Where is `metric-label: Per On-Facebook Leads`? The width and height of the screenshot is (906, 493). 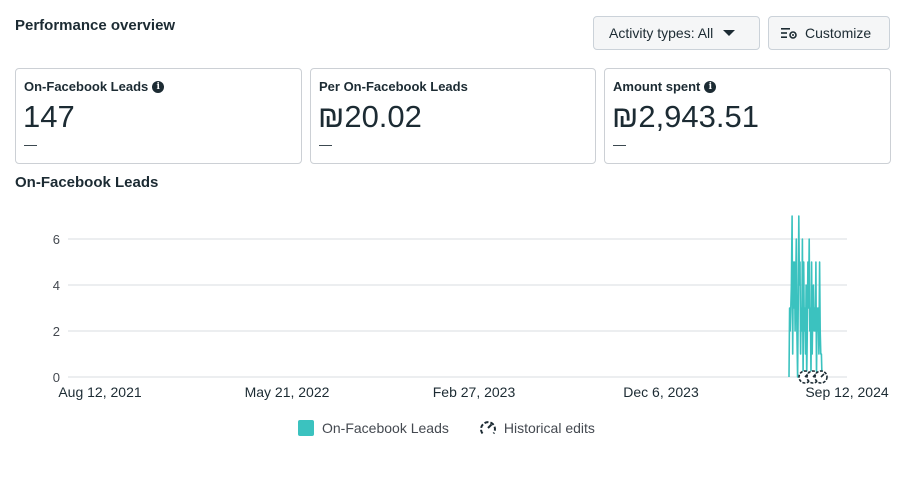
metric-label: Per On-Facebook Leads is located at coordinates (393, 86).